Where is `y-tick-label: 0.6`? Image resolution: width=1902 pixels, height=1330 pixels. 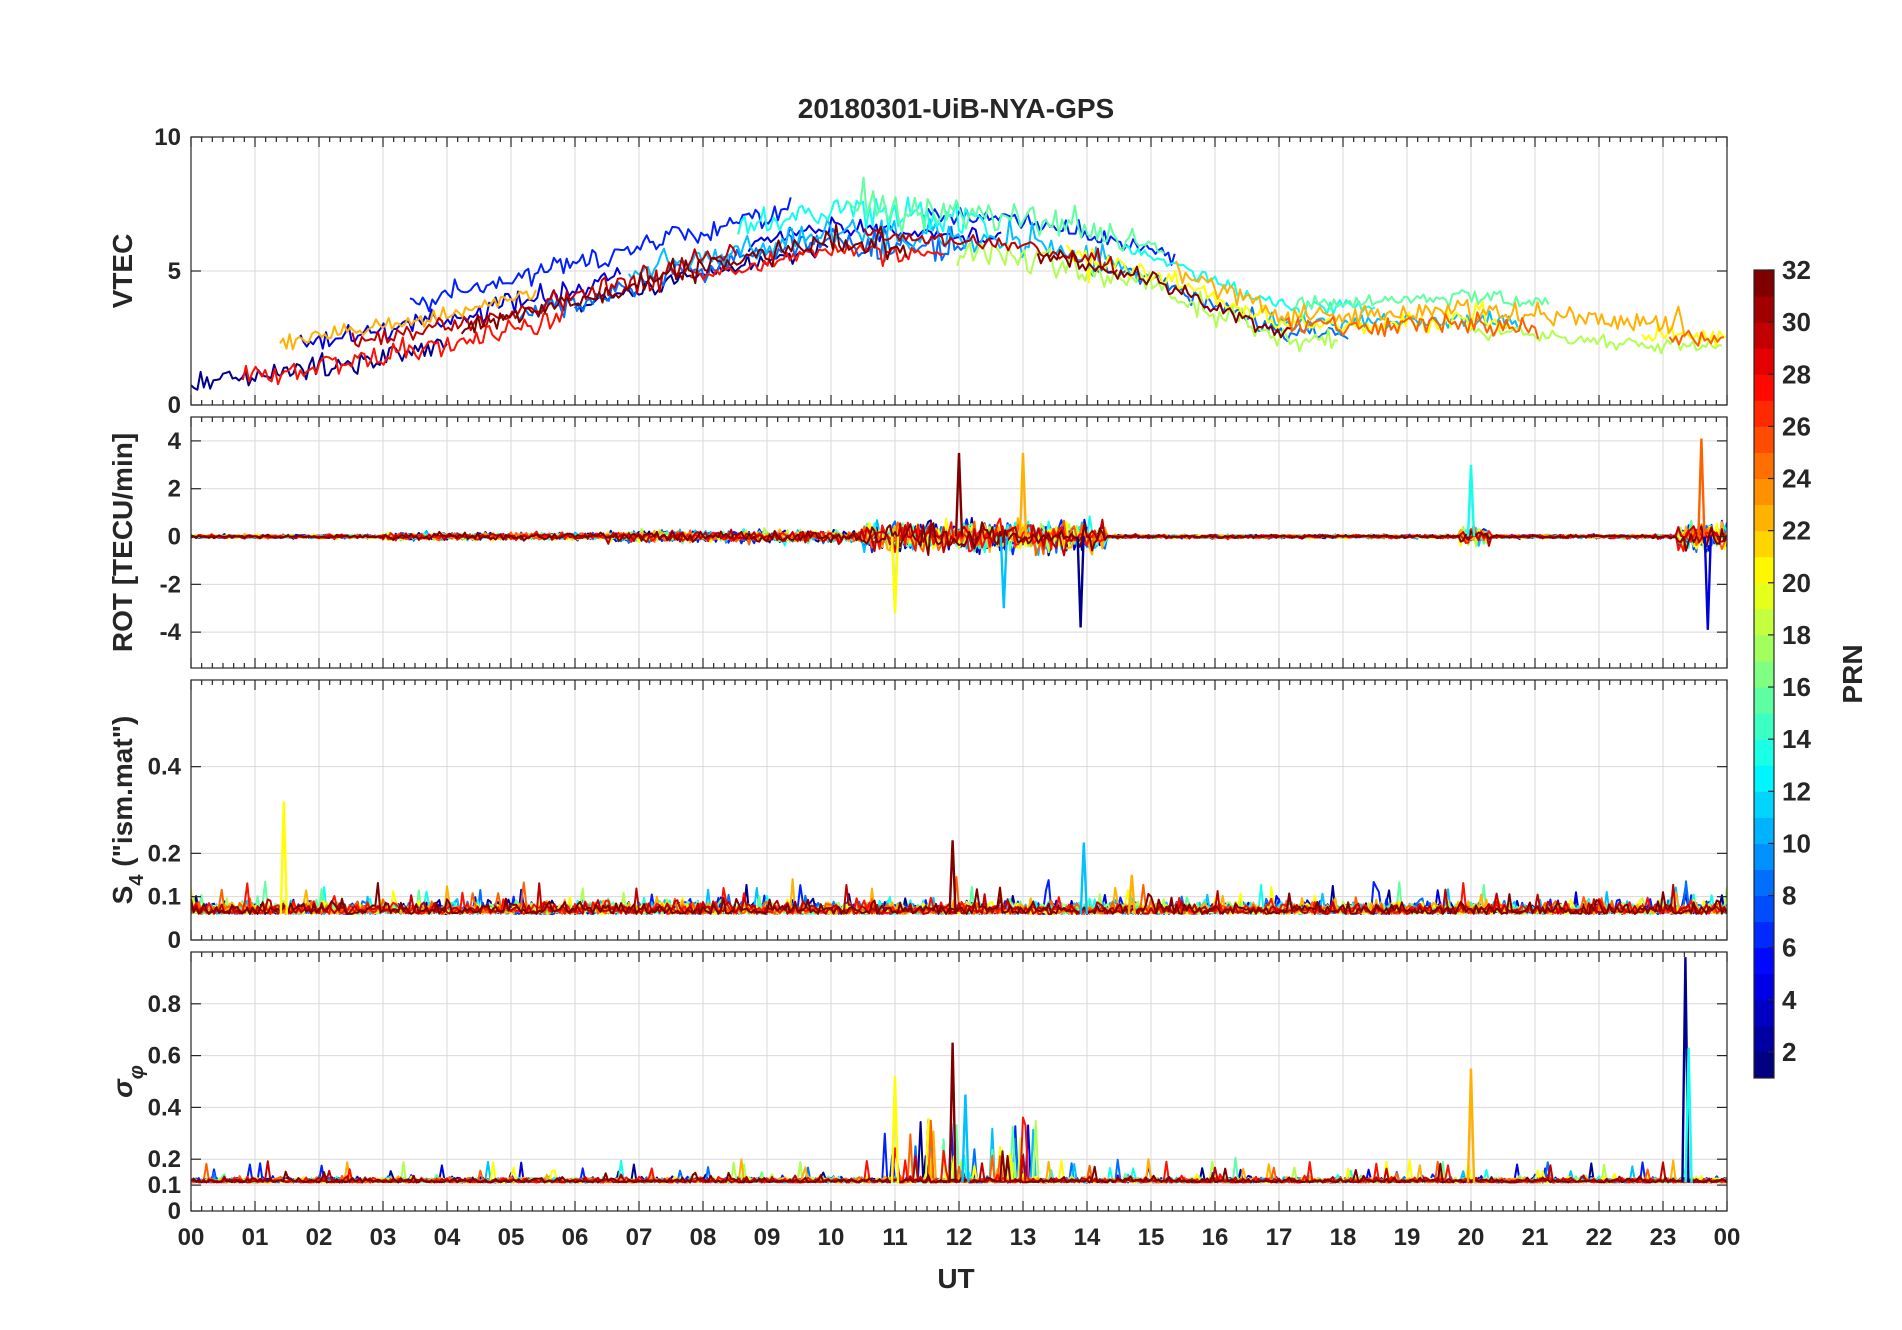 y-tick-label: 0.6 is located at coordinates (164, 1056).